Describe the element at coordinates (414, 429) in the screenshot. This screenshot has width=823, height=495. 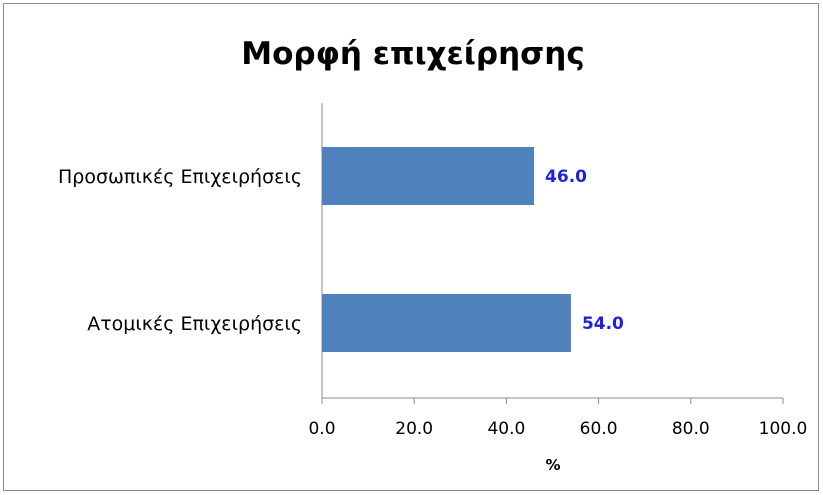
I see `x-tick-label-2: 20.0` at that location.